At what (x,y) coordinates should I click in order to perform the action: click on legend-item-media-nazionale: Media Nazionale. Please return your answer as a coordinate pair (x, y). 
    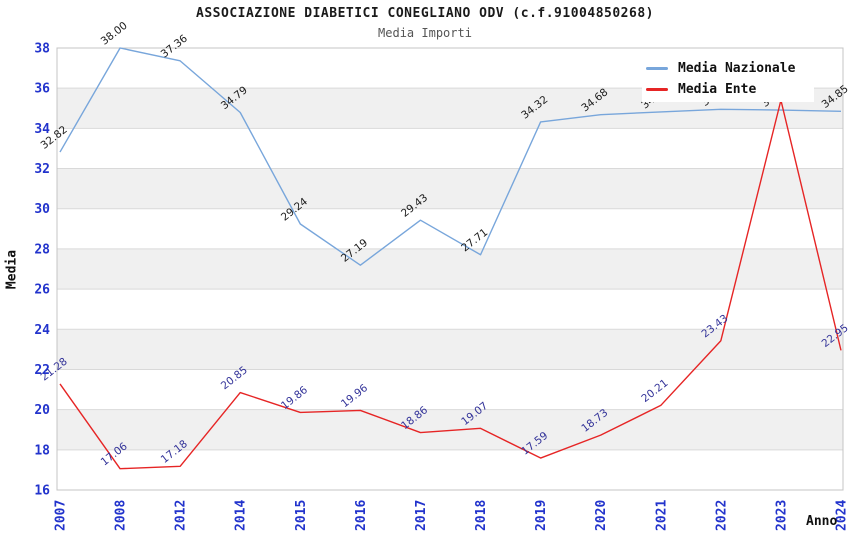
    Looking at the image, I should click on (730, 68).